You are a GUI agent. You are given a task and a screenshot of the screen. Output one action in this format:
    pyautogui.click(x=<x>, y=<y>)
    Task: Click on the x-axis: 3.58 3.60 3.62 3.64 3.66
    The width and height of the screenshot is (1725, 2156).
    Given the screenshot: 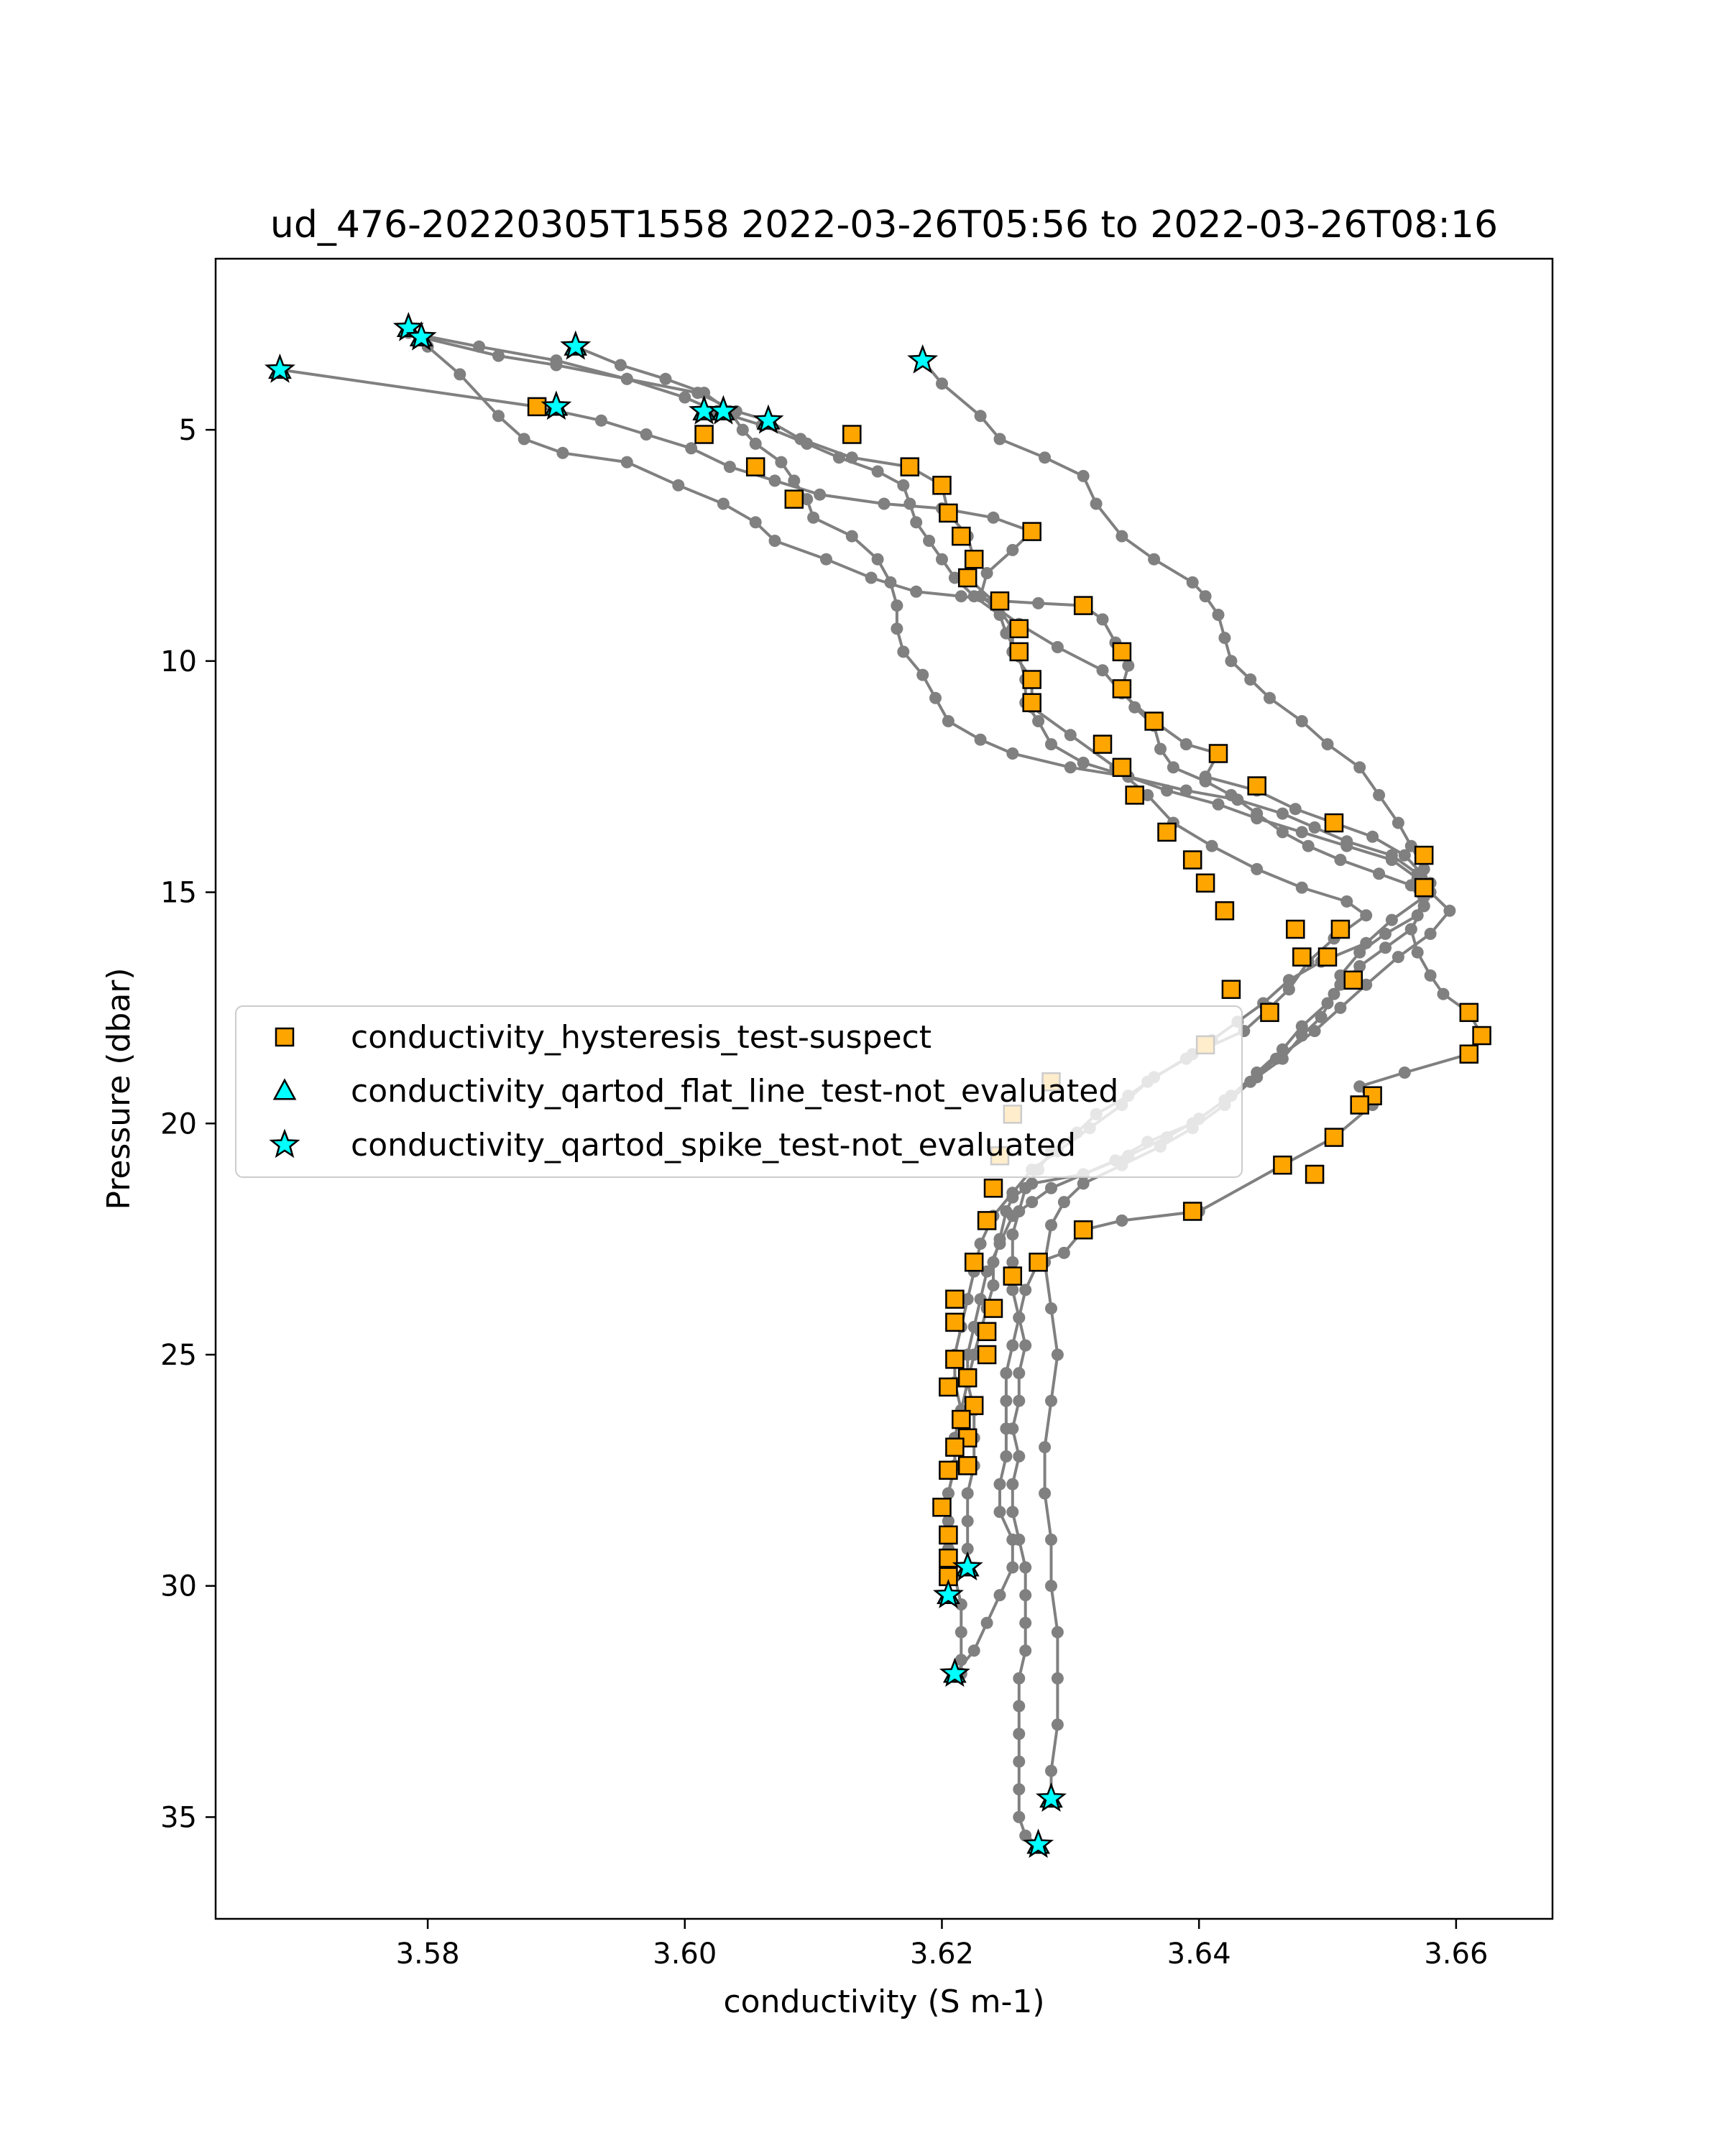 What is the action you would take?
    pyautogui.click(x=942, y=1945)
    